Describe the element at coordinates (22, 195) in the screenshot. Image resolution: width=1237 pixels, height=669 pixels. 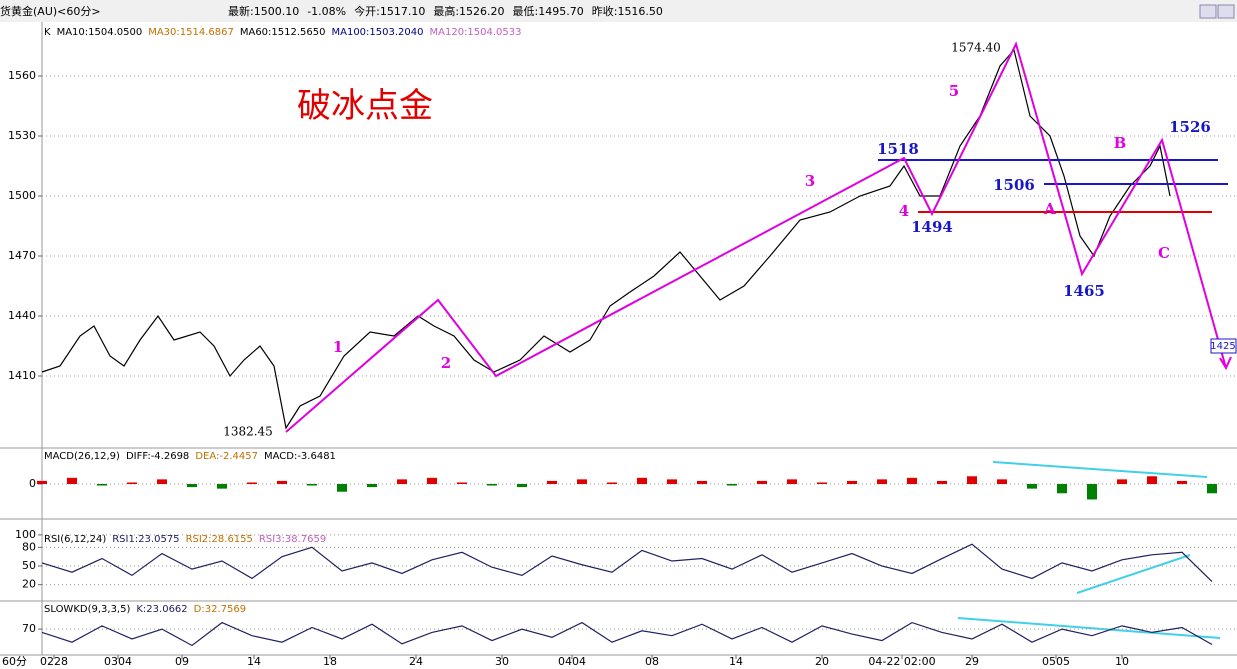
I see `y-tick-label: 1500` at that location.